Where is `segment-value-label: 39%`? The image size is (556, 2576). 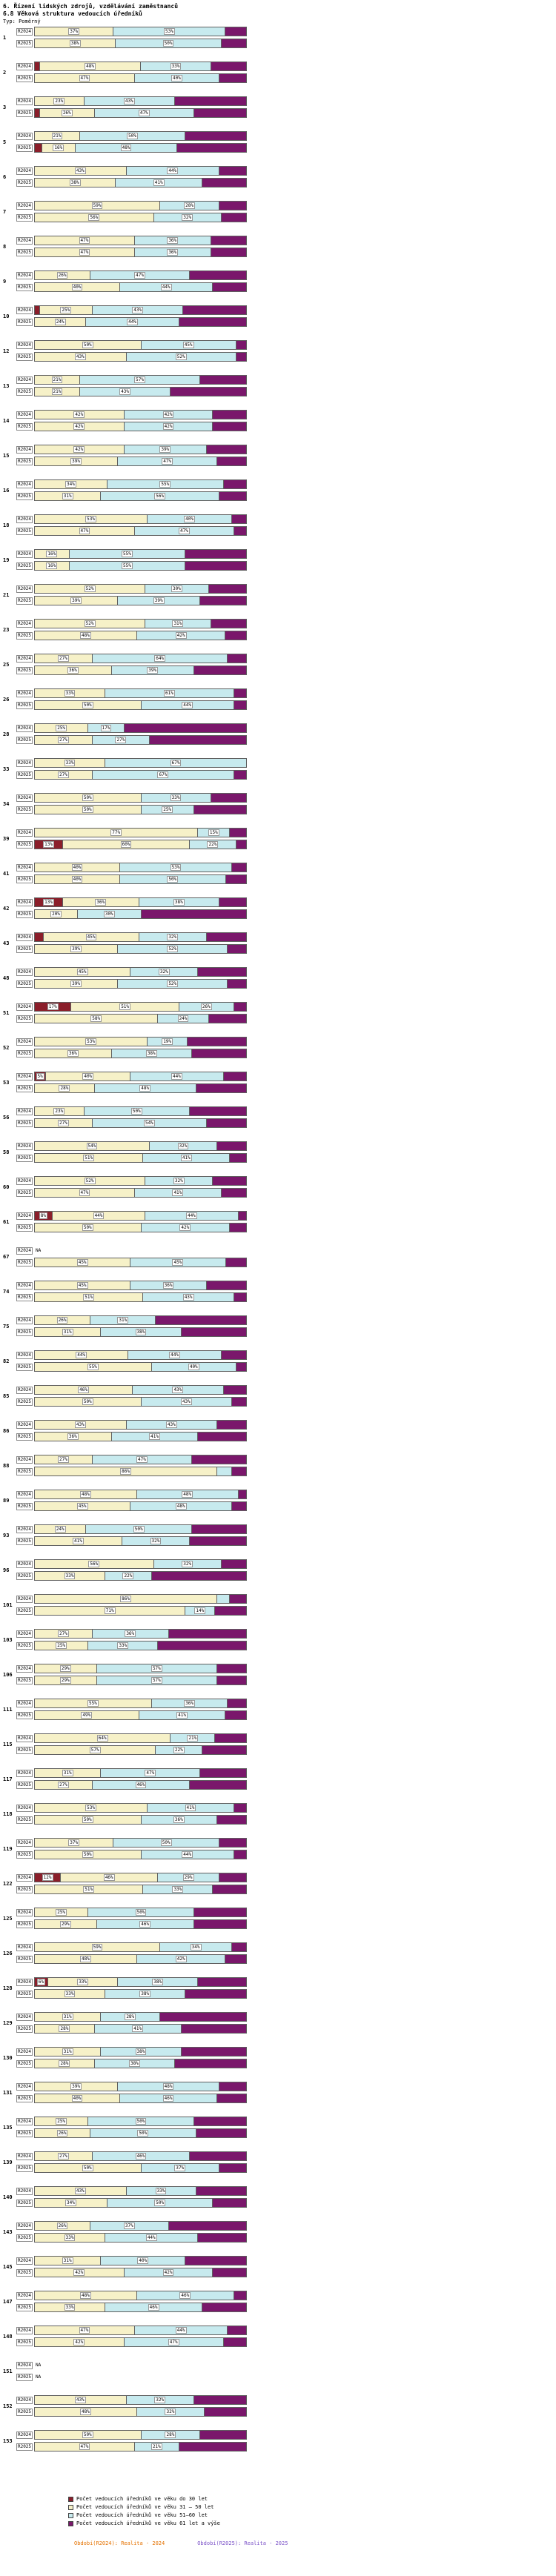
segment-value-label: 39% is located at coordinates (76, 949).